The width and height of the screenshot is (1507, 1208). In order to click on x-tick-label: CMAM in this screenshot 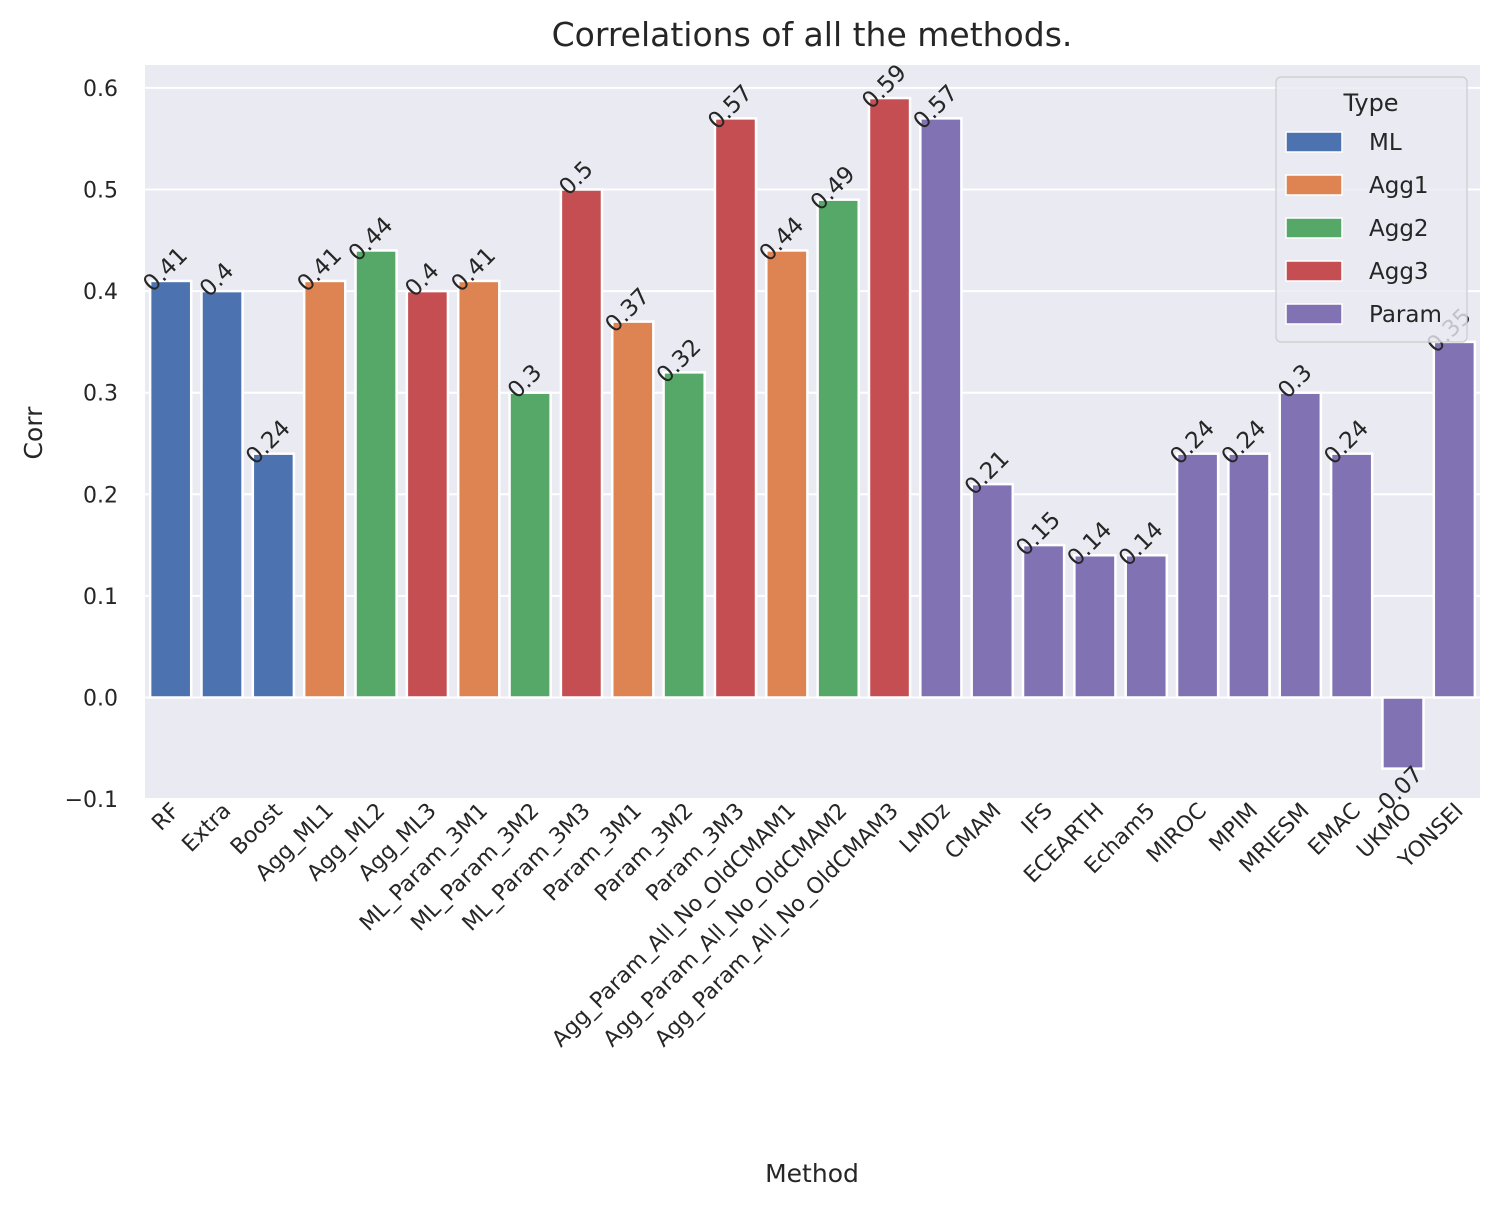, I will do `click(973, 832)`.